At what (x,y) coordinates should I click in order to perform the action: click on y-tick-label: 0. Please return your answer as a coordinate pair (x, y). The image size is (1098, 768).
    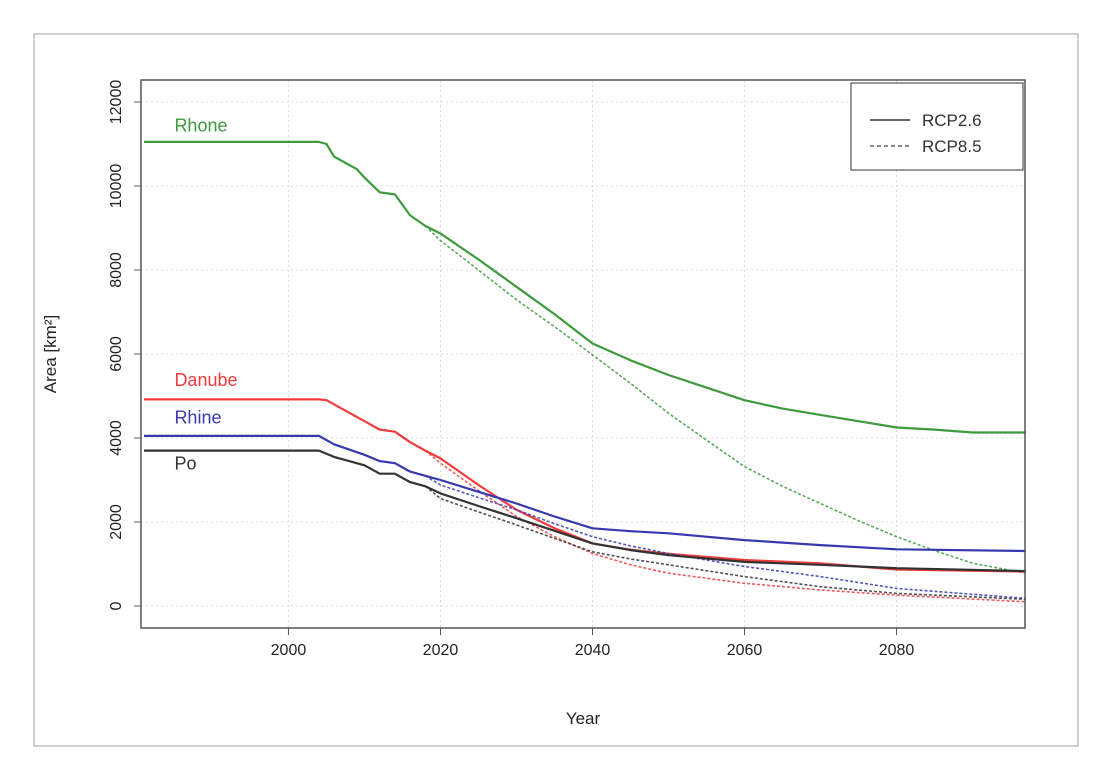
    Looking at the image, I should click on (116, 605).